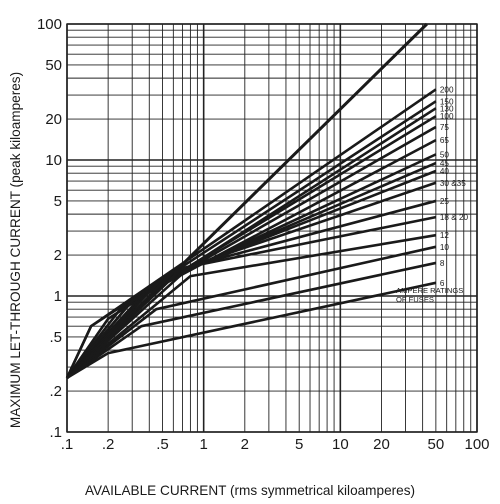  Describe the element at coordinates (340, 444) in the screenshot. I see `x-tick-label: 10` at that location.